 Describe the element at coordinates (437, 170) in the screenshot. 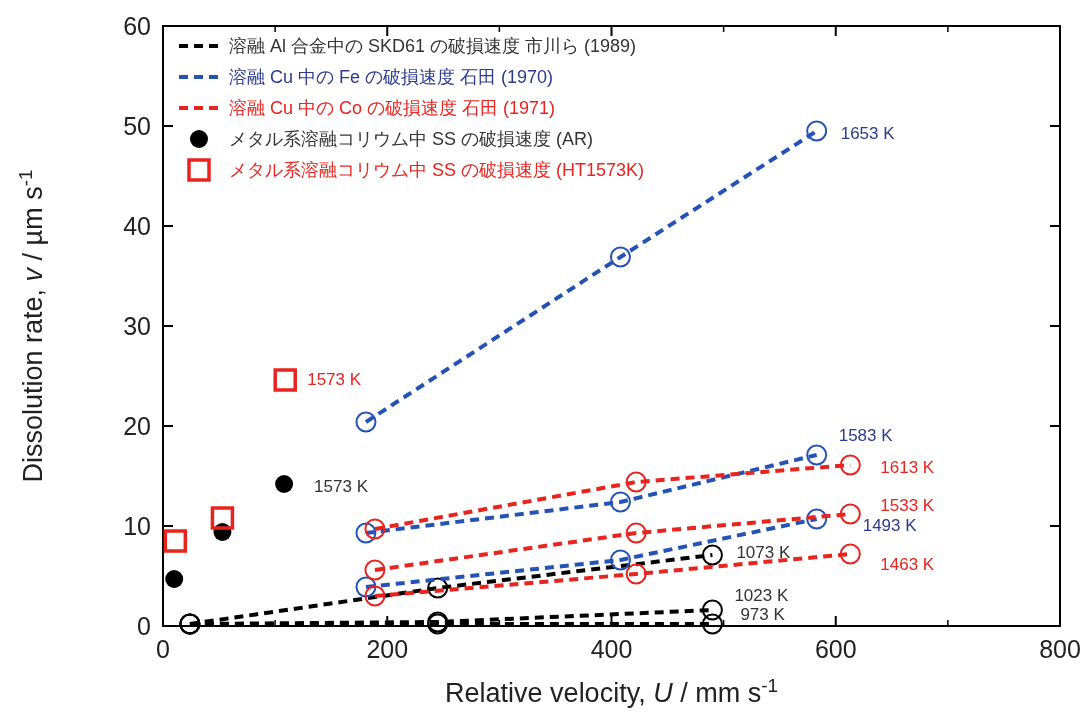

I see `legend-label: メタル系溶融コリウム中 SS の破損速度 (HT1573K)` at that location.